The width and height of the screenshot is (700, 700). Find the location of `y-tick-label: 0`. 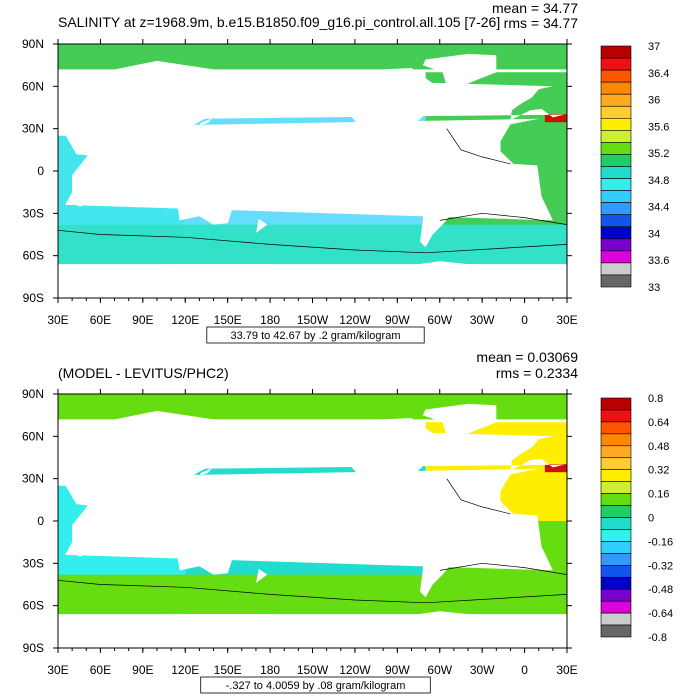

y-tick-label: 0 is located at coordinates (40, 171).